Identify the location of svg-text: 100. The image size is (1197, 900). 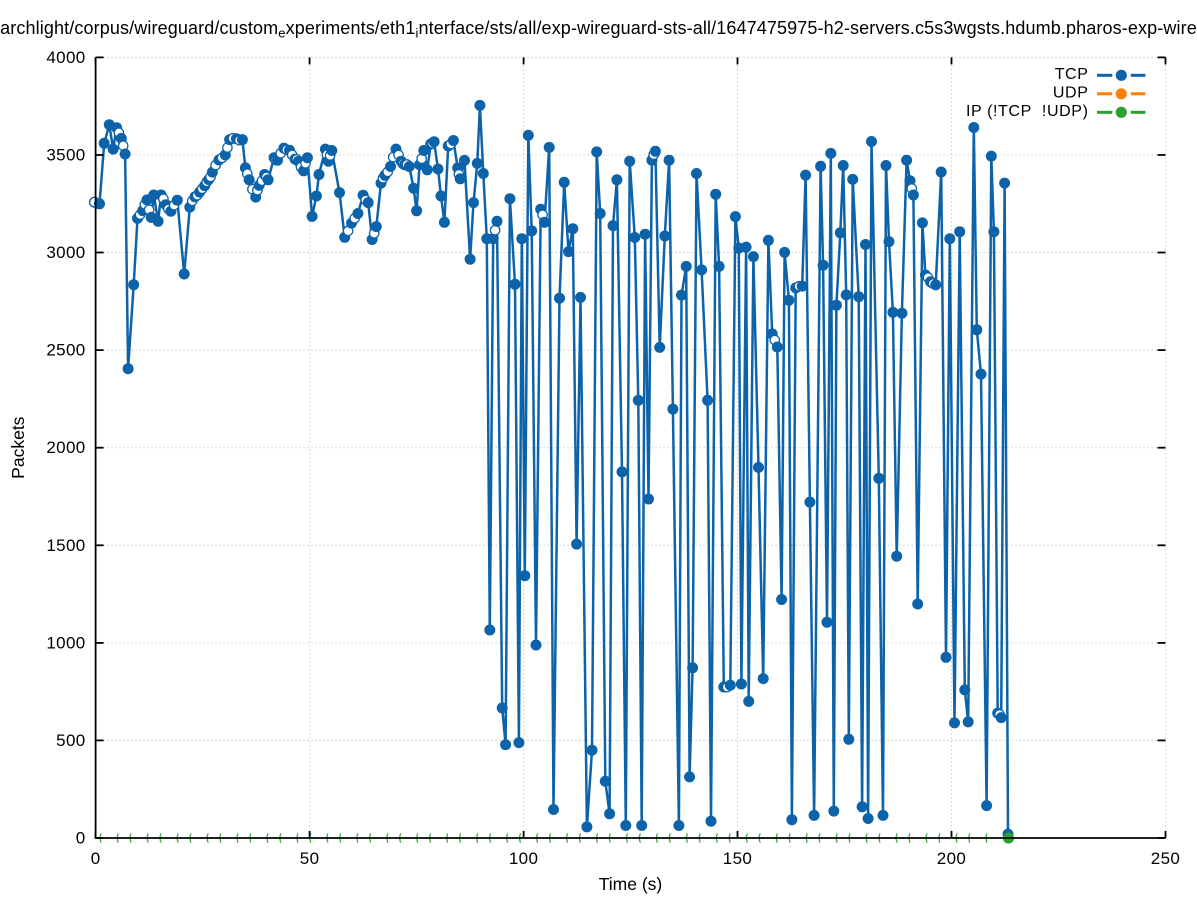
(523, 858).